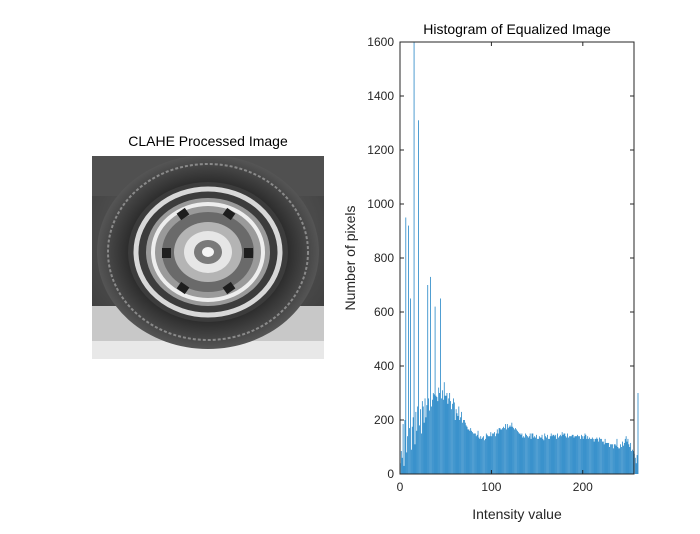 Image resolution: width=700 pixels, height=534 pixels. Describe the element at coordinates (380, 204) in the screenshot. I see `y-tick-label: 1000` at that location.